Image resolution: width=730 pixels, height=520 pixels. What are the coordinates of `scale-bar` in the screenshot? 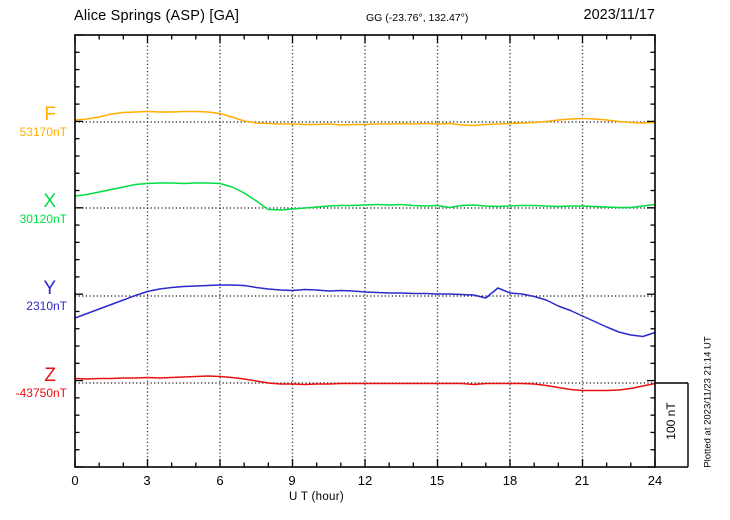 It's located at (672, 425).